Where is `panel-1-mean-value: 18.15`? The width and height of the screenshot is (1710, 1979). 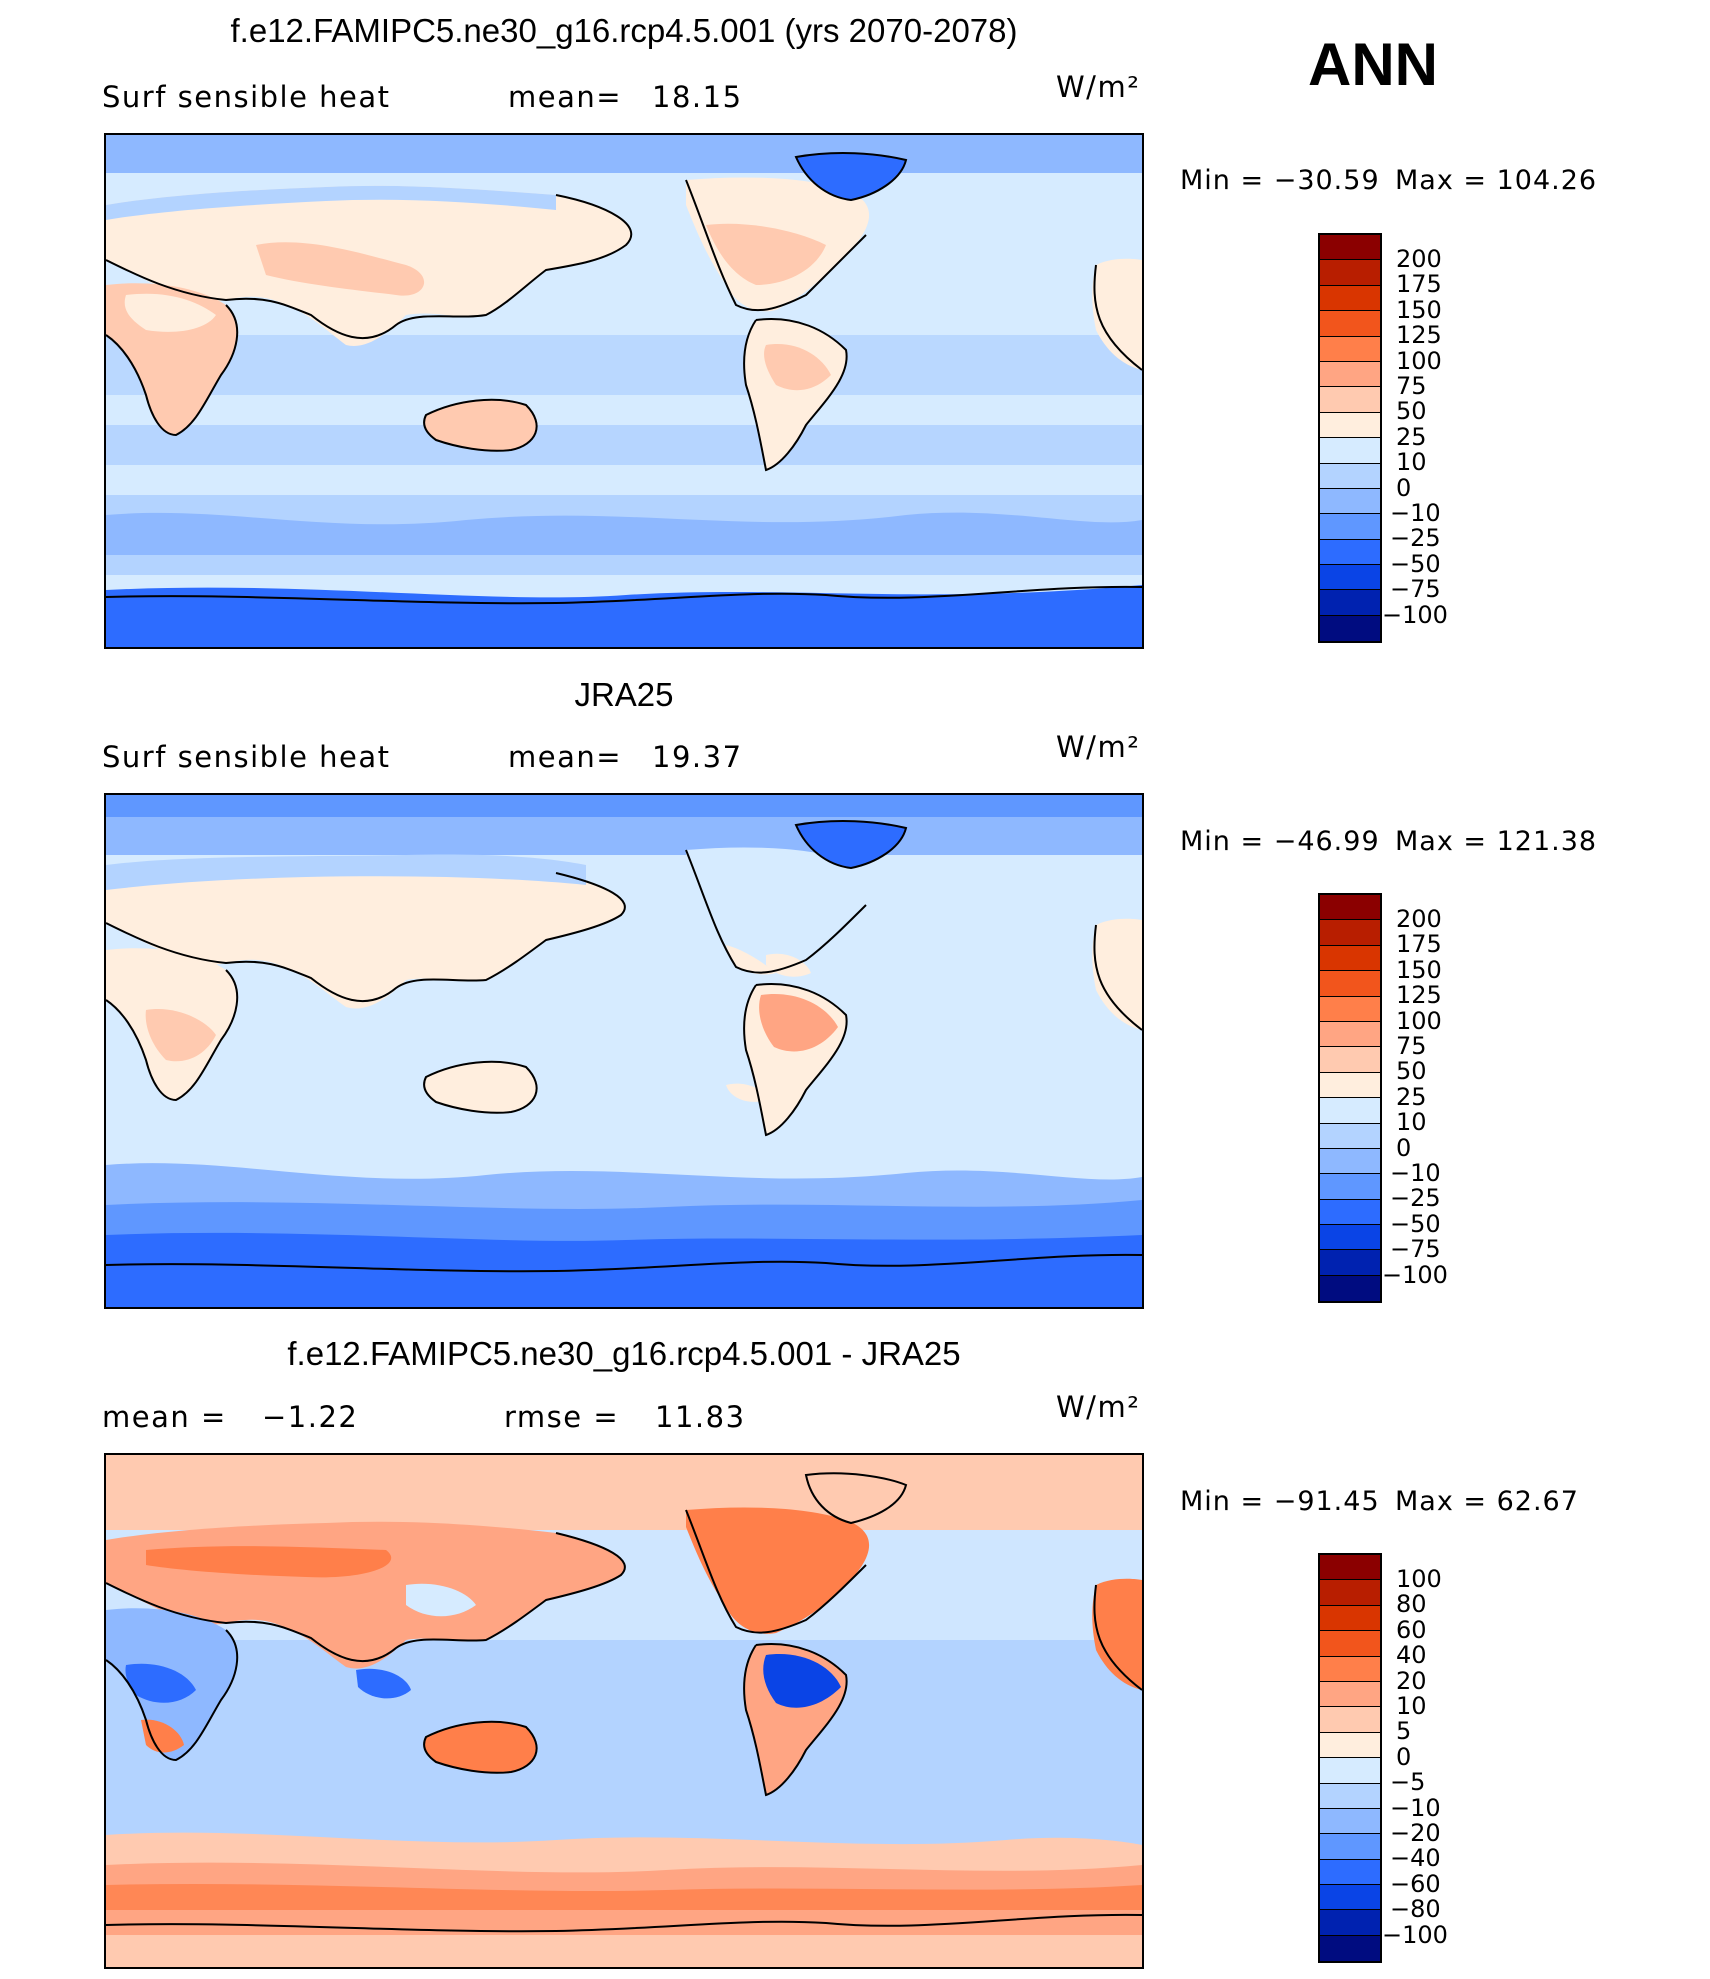
panel-1-mean-value: 18.15 is located at coordinates (697, 97).